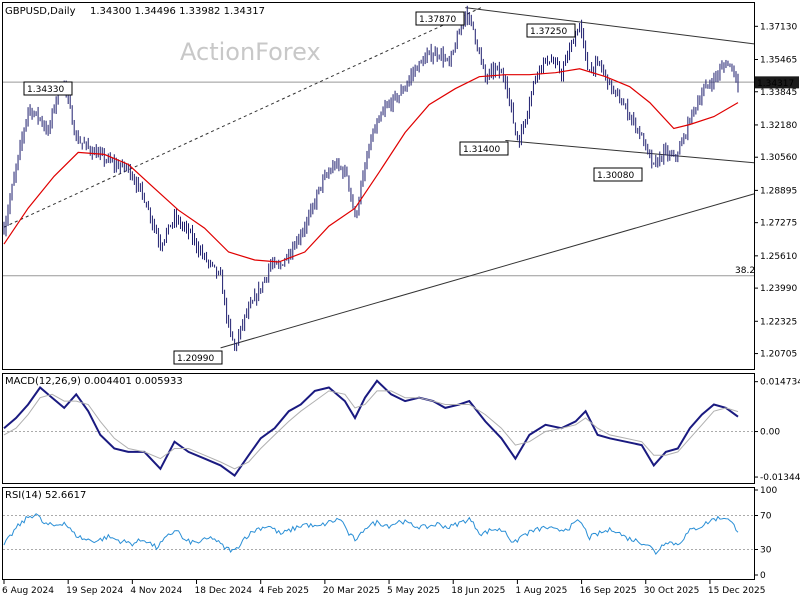 This screenshot has height=600, width=800. Describe the element at coordinates (672, 591) in the screenshot. I see `date-tick-label: 30 Oct 2025` at that location.